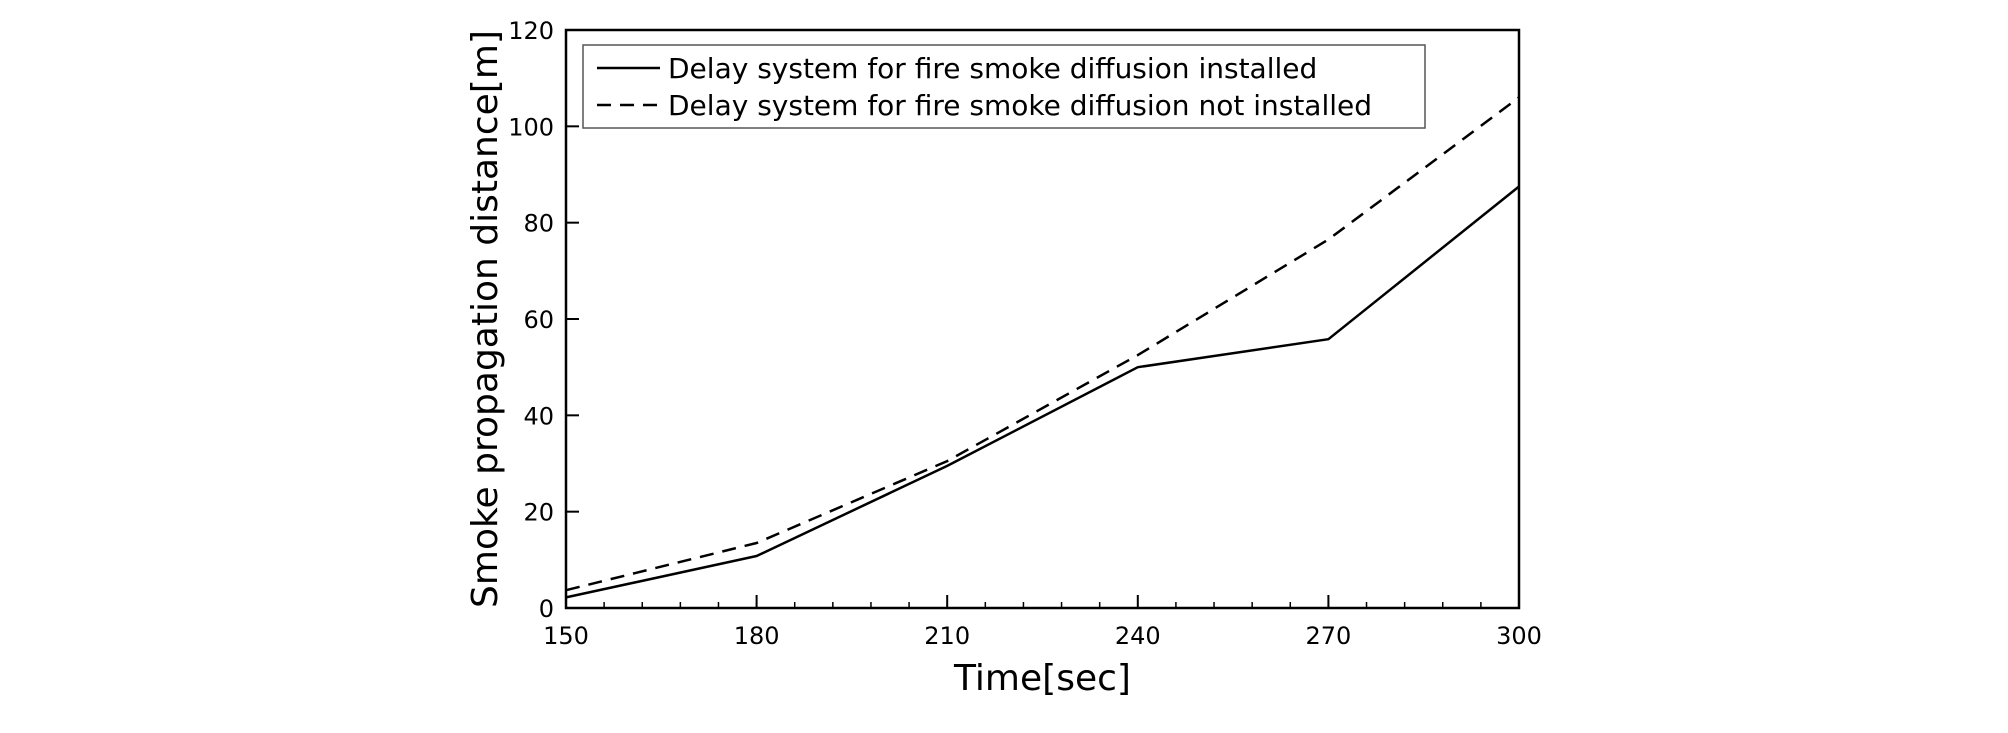 This screenshot has width=2008, height=733. I want to click on y-tick-label: 60, so click(538, 320).